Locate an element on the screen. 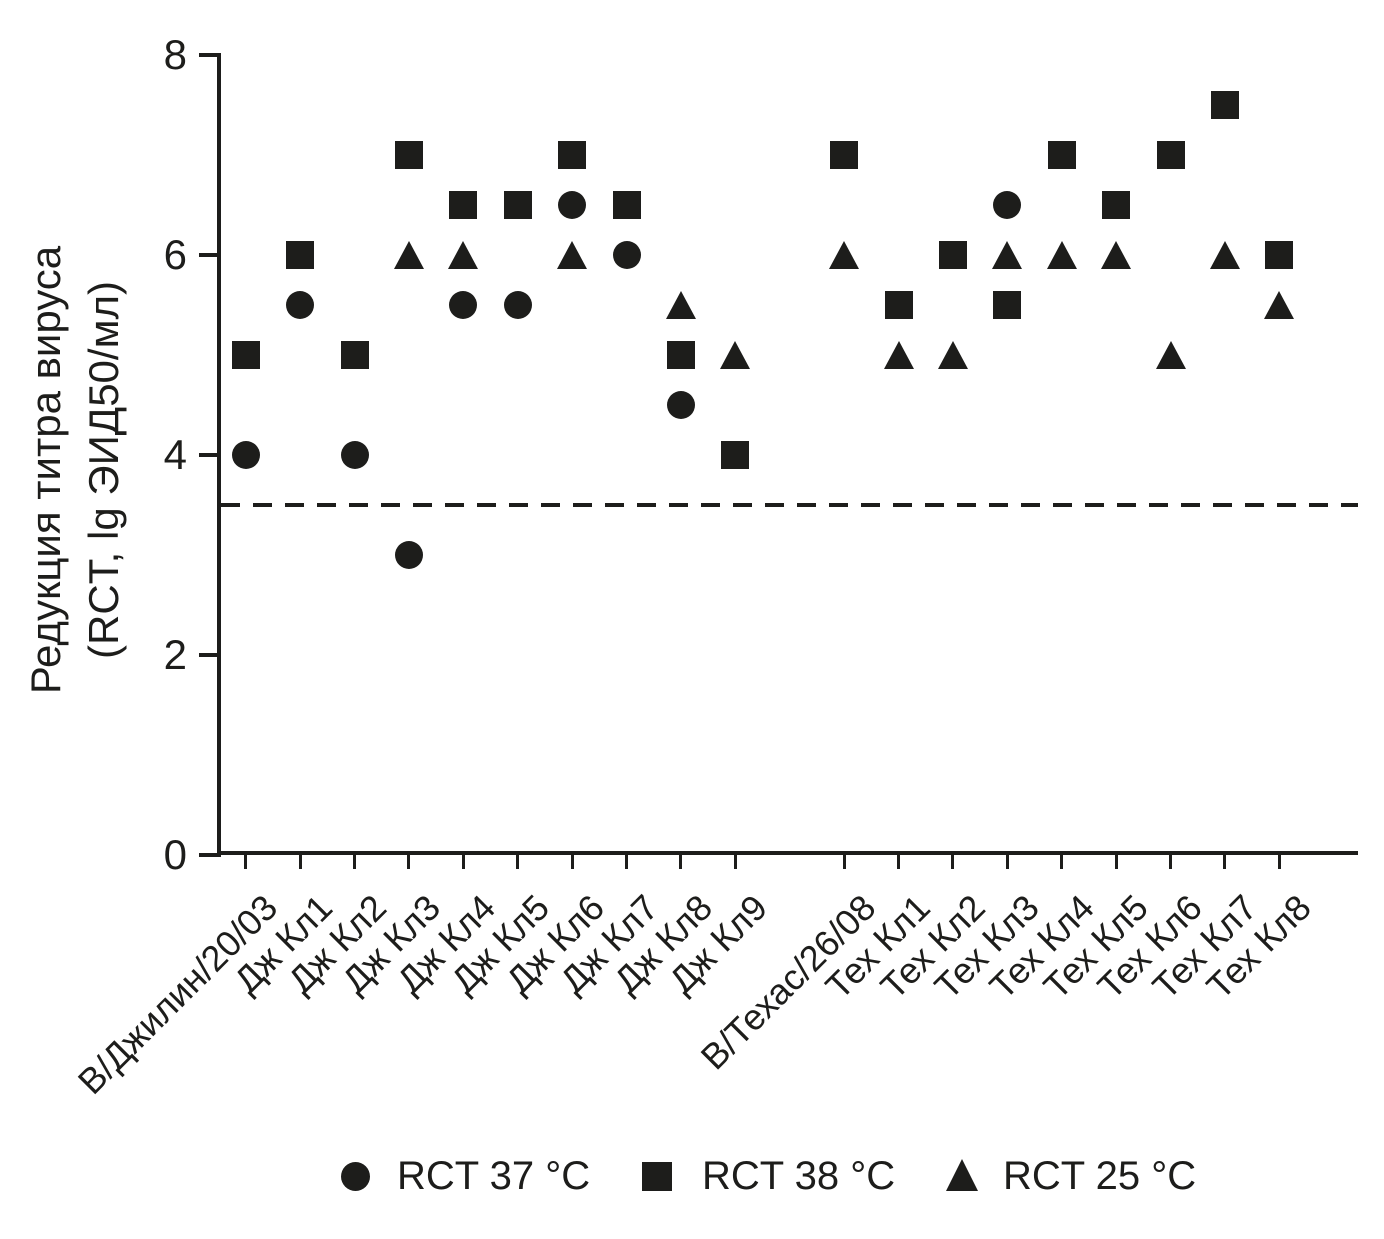 The height and width of the screenshot is (1239, 1384). y-axis-line is located at coordinates (219, 455).